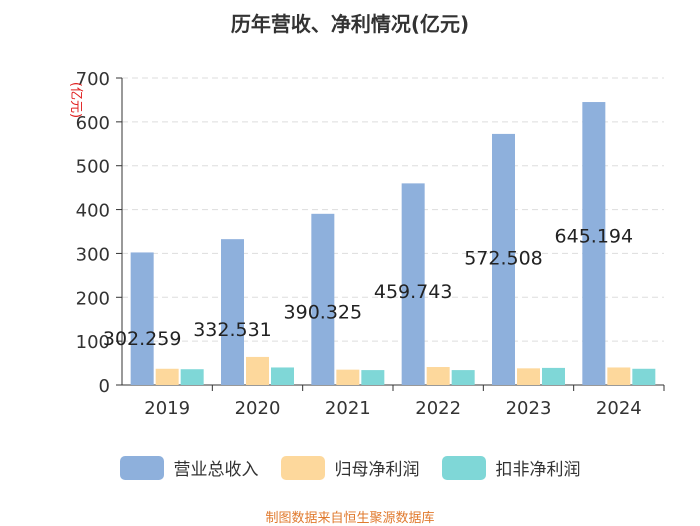 The image size is (700, 526). Describe the element at coordinates (232, 330) in the screenshot. I see `data-label: 332.531` at that location.